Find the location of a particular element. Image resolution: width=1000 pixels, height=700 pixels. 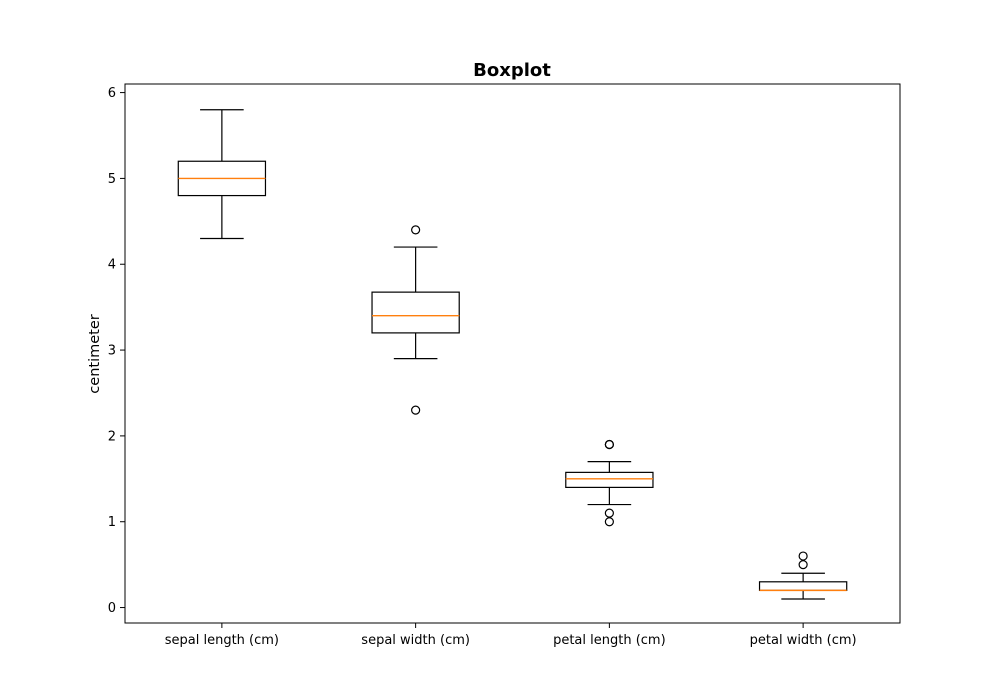

x-tick-label: petal width (cm) is located at coordinates (803, 640).